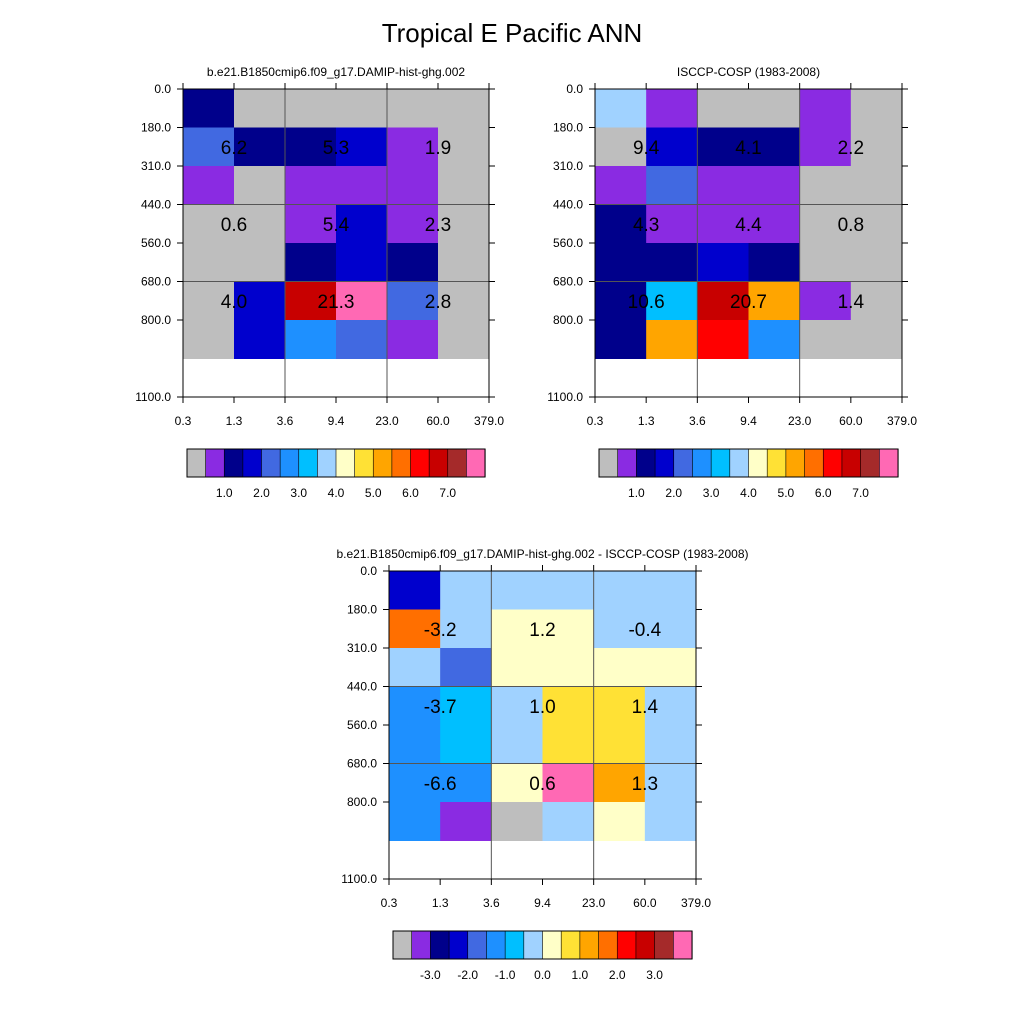 This screenshot has width=1024, height=1024. I want to click on colorbar-label: 5.0, so click(373, 493).